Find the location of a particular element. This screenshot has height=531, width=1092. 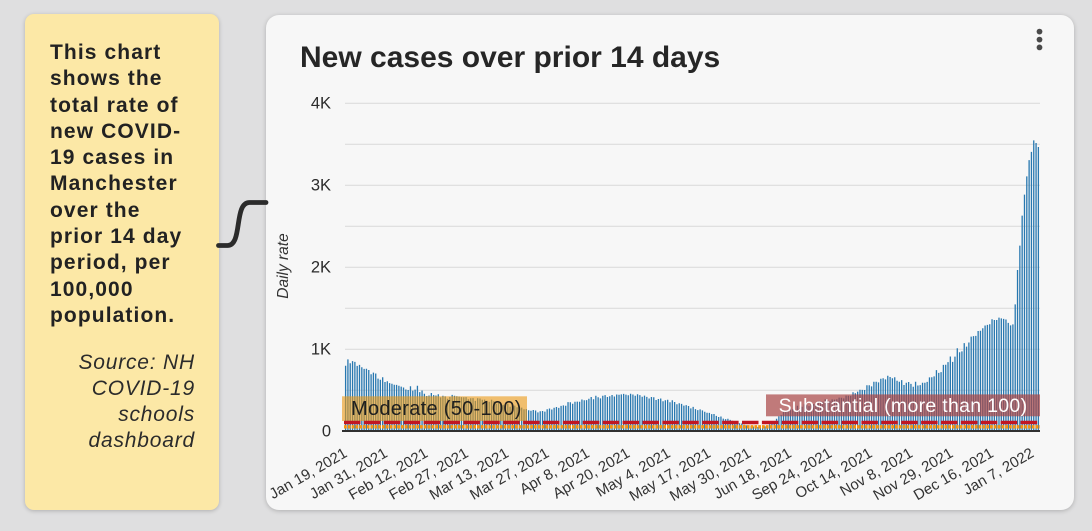

svg-text: Moderate (50-100) is located at coordinates (436, 409).